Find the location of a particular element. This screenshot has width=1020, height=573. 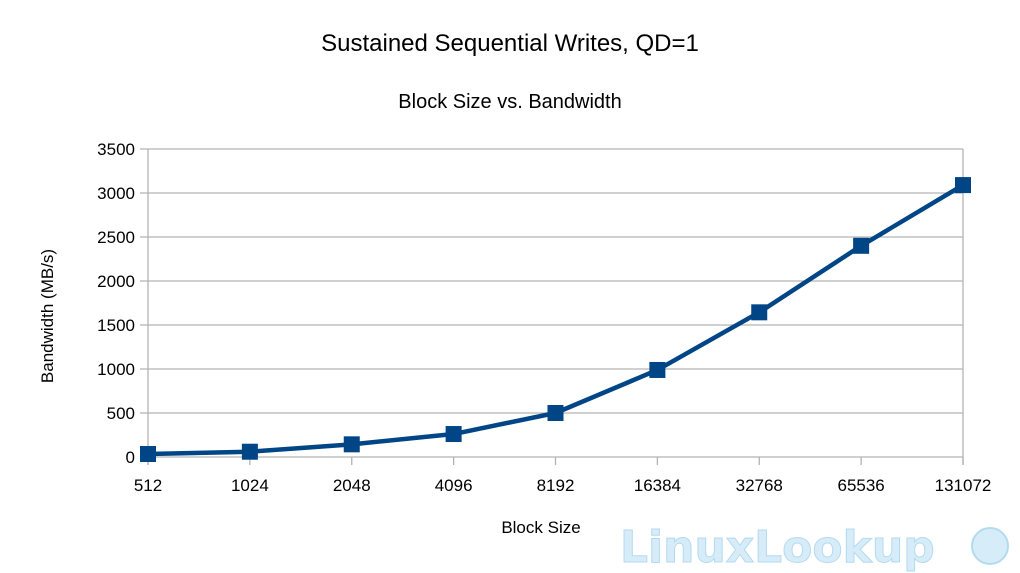

x-tick-label: 32768 is located at coordinates (759, 485).